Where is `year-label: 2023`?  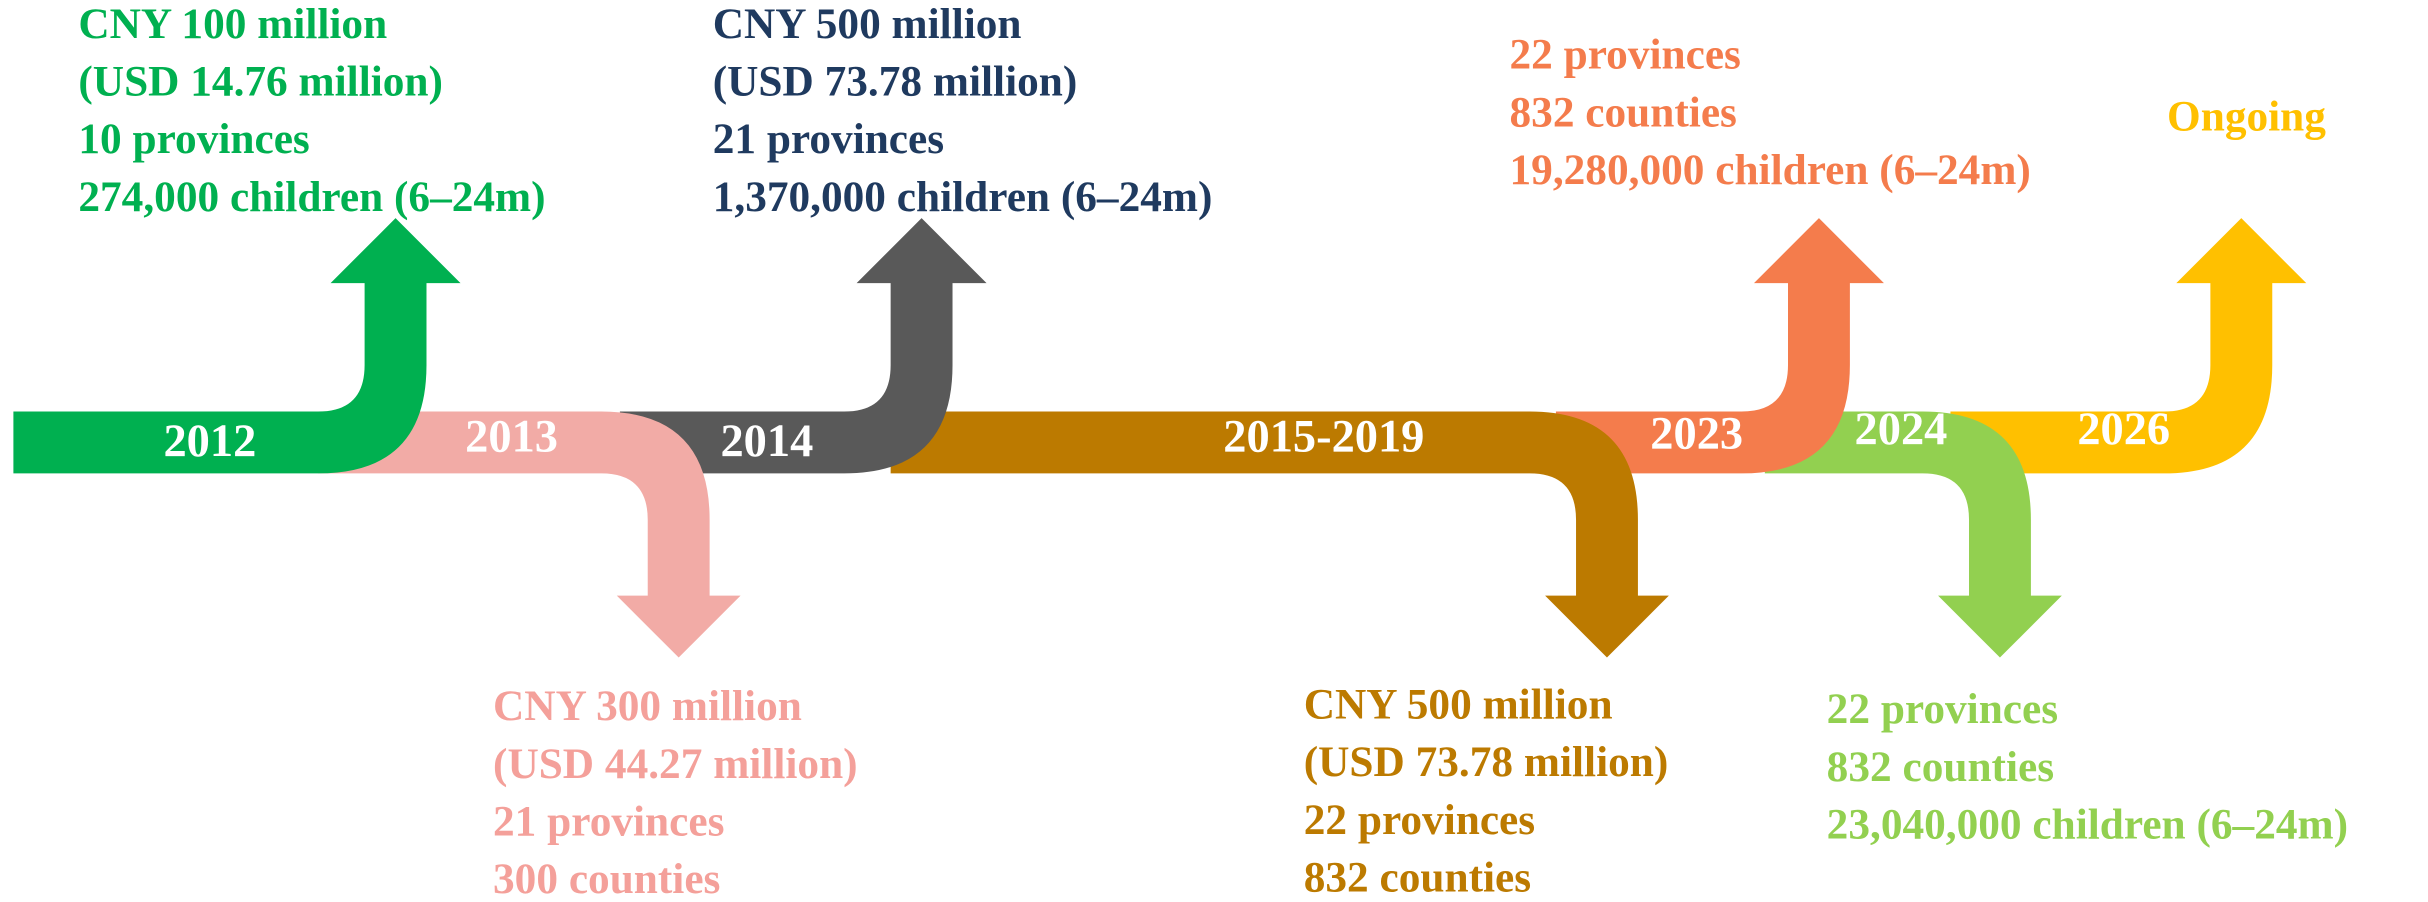
year-label: 2023 is located at coordinates (1696, 434).